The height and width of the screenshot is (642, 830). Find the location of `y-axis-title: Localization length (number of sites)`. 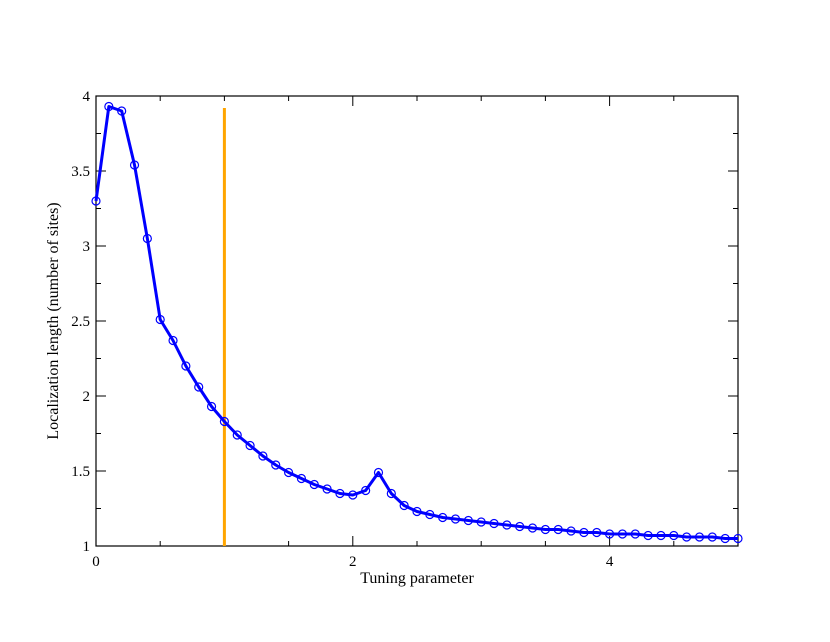

y-axis-title: Localization length (number of sites) is located at coordinates (53, 320).